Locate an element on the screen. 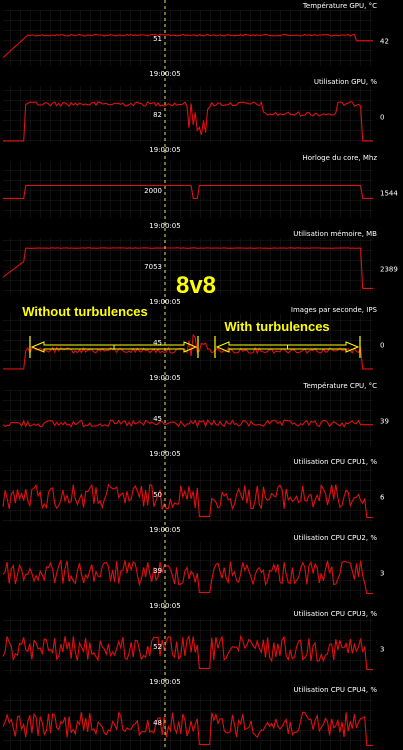 The height and width of the screenshot is (750, 403). cursor-value: 2000 is located at coordinates (153, 191).